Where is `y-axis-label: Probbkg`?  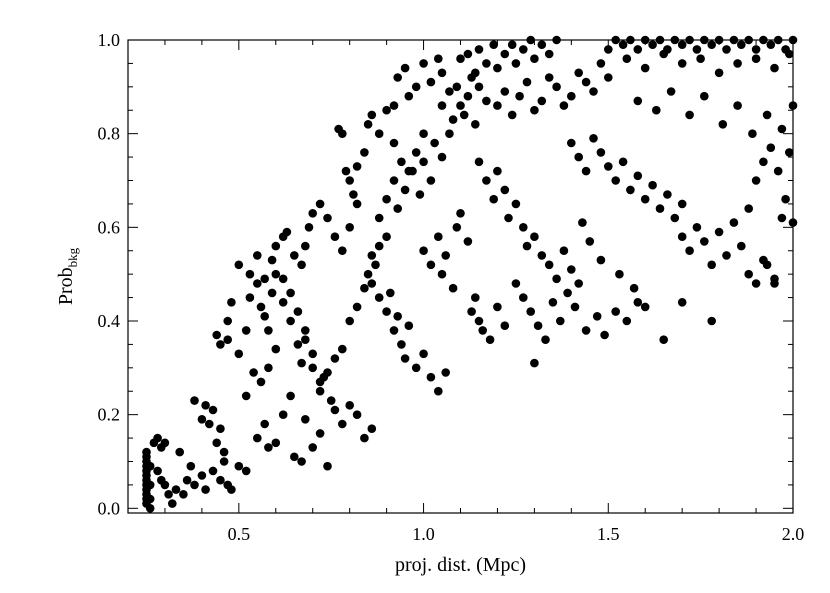
y-axis-label: Probbkg is located at coordinates (67, 276).